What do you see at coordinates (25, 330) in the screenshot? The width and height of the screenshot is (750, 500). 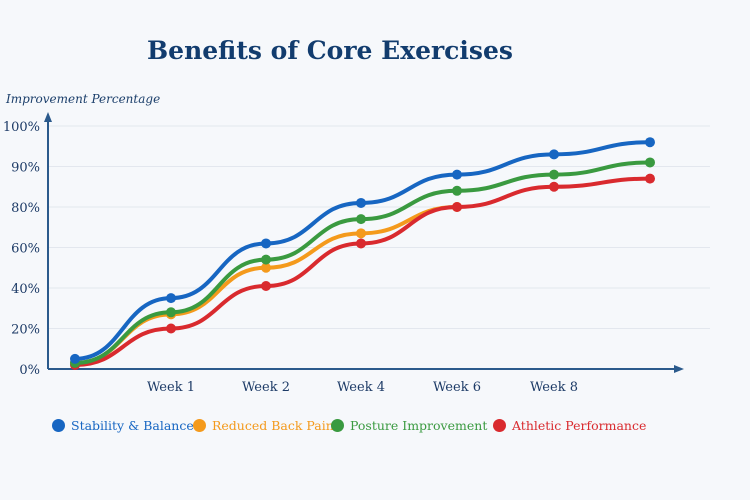 I see `y-tick-label: 20%` at bounding box center [25, 330].